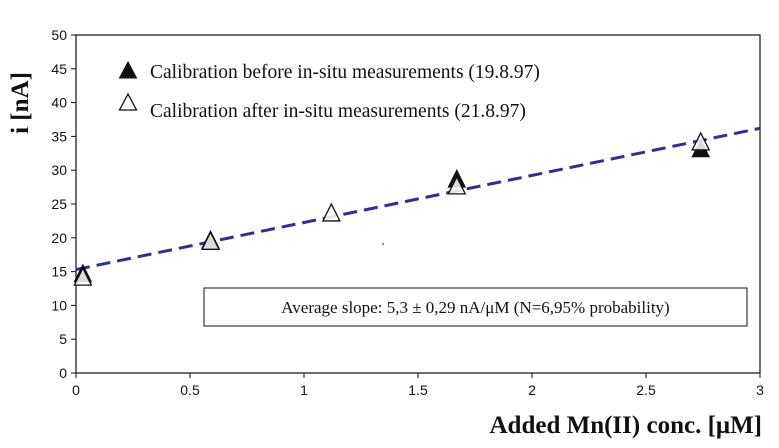 The height and width of the screenshot is (448, 779). Describe the element at coordinates (63, 373) in the screenshot. I see `y-tick-label: 0` at that location.